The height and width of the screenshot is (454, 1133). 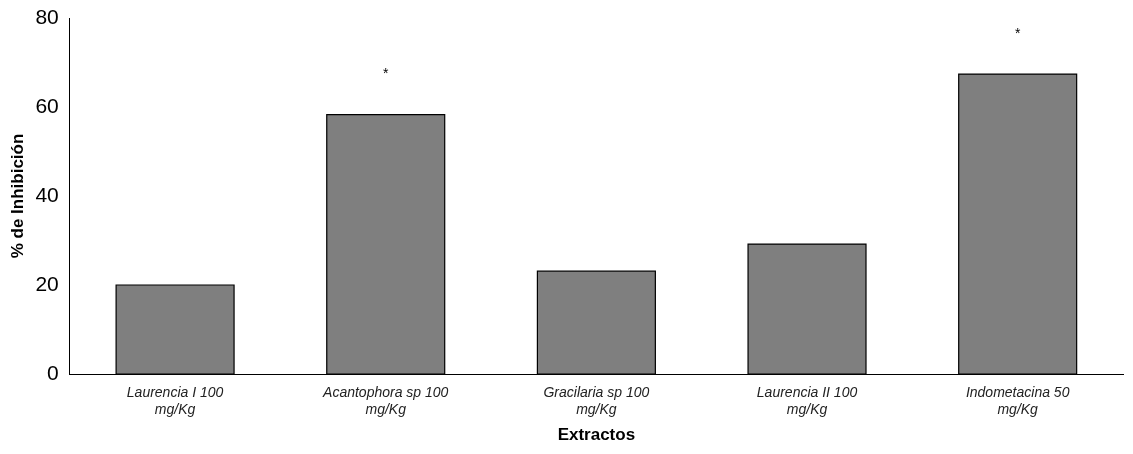 I want to click on x-axis-title: Extractos, so click(x=596, y=435).